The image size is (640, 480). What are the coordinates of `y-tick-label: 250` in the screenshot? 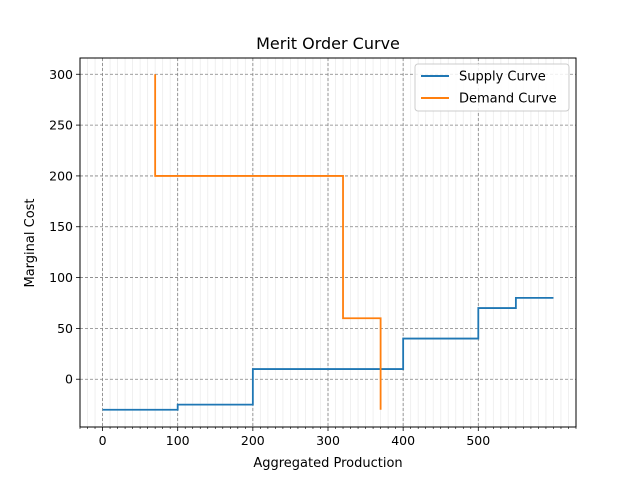 It's located at (61, 125).